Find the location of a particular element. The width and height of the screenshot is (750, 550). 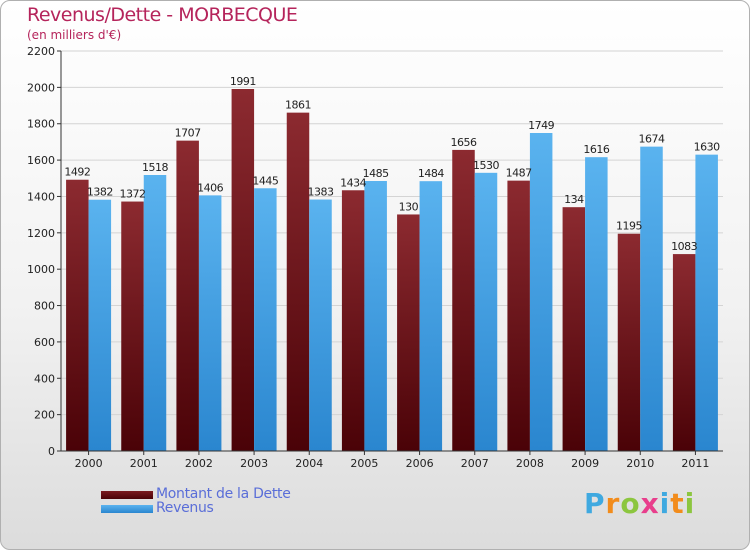

data-label: 1707 is located at coordinates (188, 133).